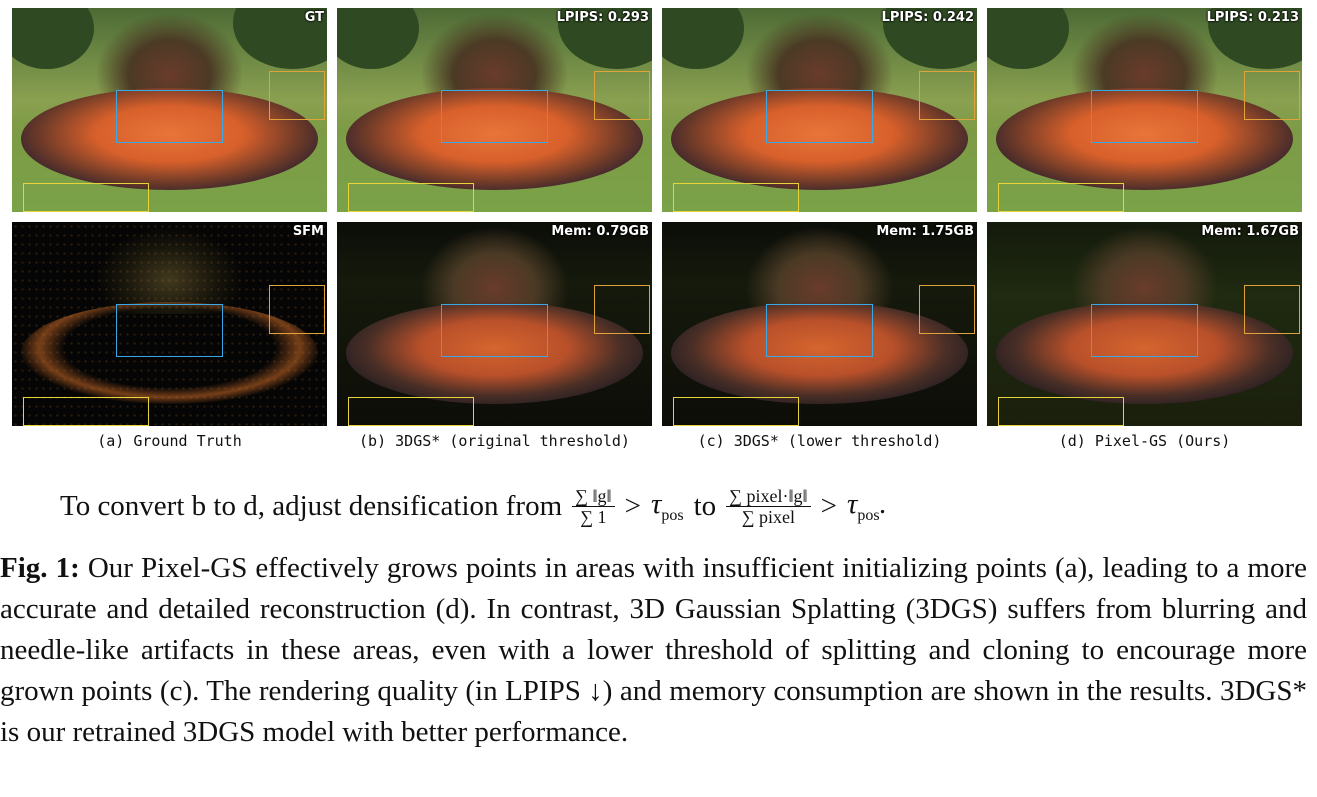  I want to click on panel-pixelgs-render: LPIPS: 0.213, so click(1144, 110).